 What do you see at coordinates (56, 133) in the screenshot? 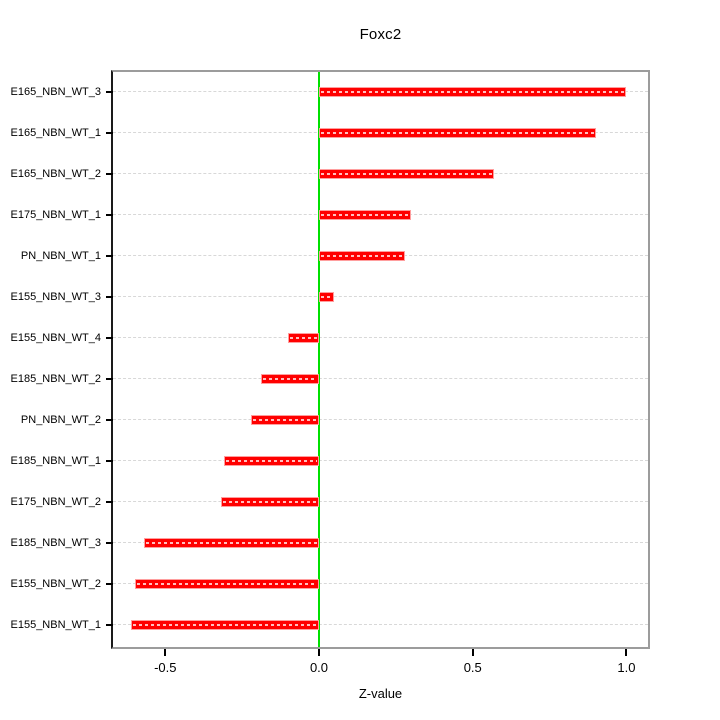
I see `y-axis-label: E165_NBN_WT_1` at bounding box center [56, 133].